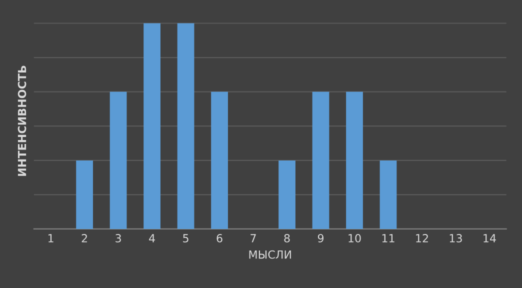 This screenshot has width=522, height=288. Describe the element at coordinates (152, 238) in the screenshot. I see `x-tick-label: 4` at that location.